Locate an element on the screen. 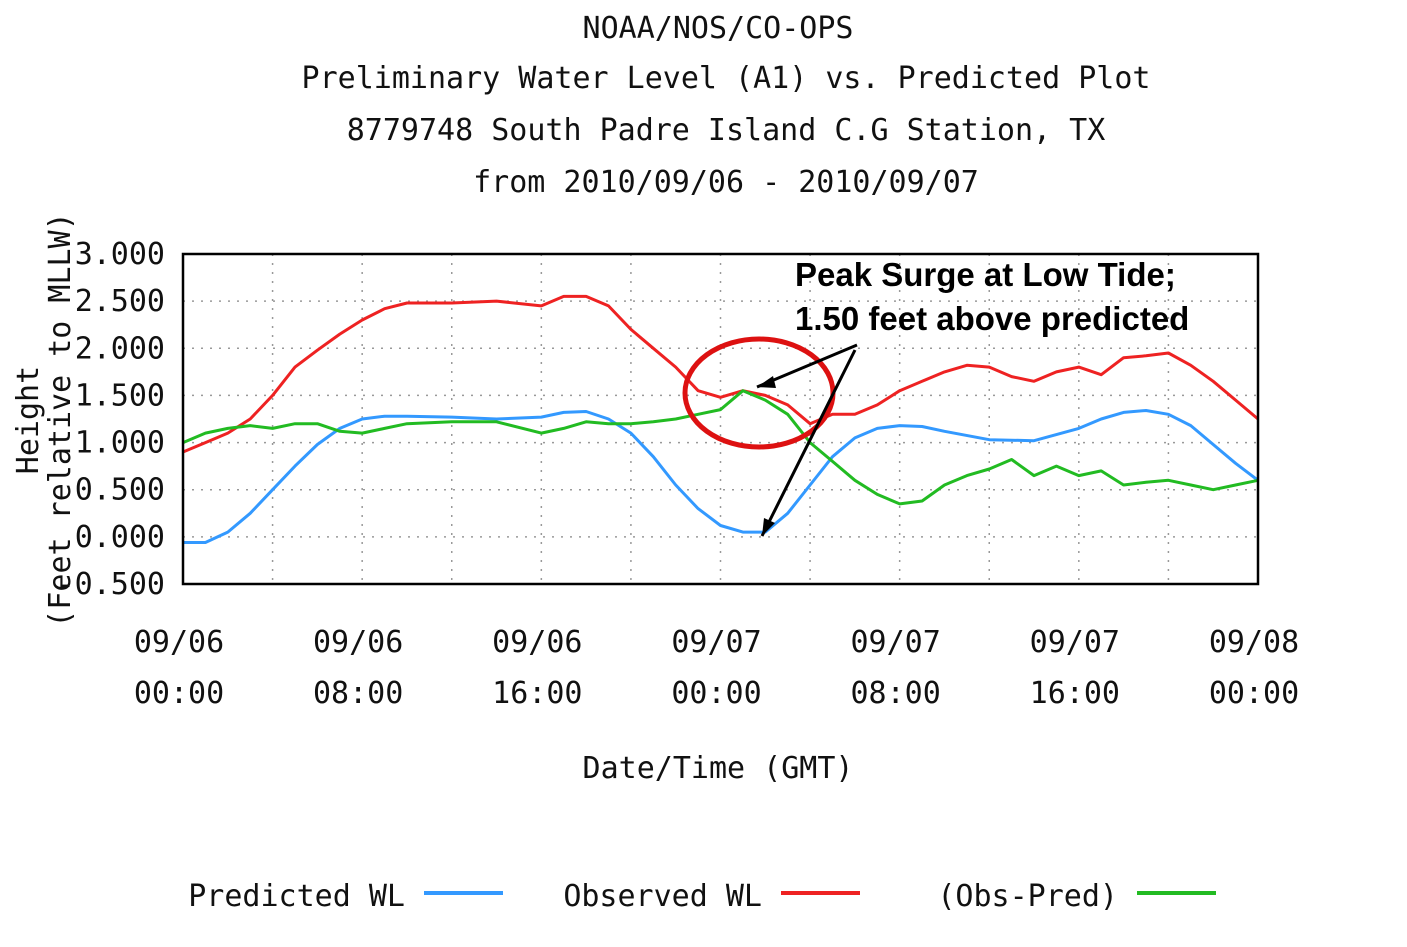  annotation-arrowhead-lowtide is located at coordinates (768, 527).